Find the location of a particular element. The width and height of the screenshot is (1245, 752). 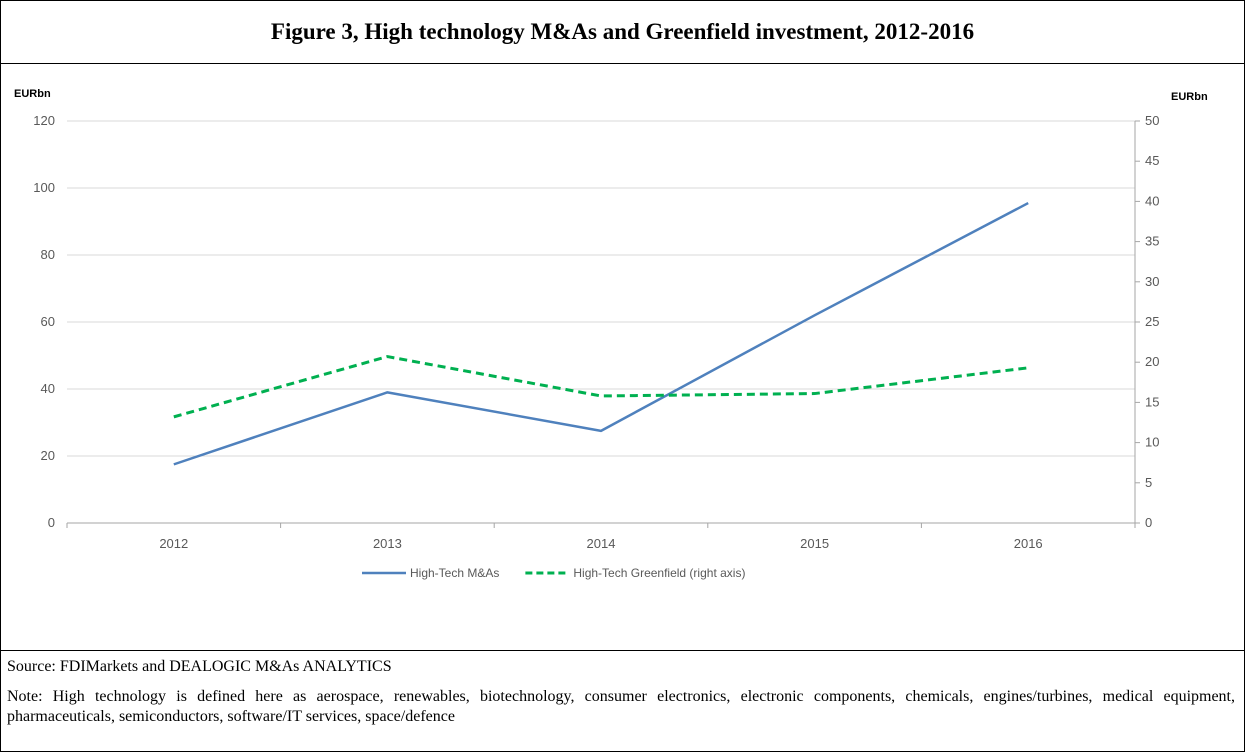

x-axis-ticks: 2012 2013 2014 2015 2016 is located at coordinates (601, 537).